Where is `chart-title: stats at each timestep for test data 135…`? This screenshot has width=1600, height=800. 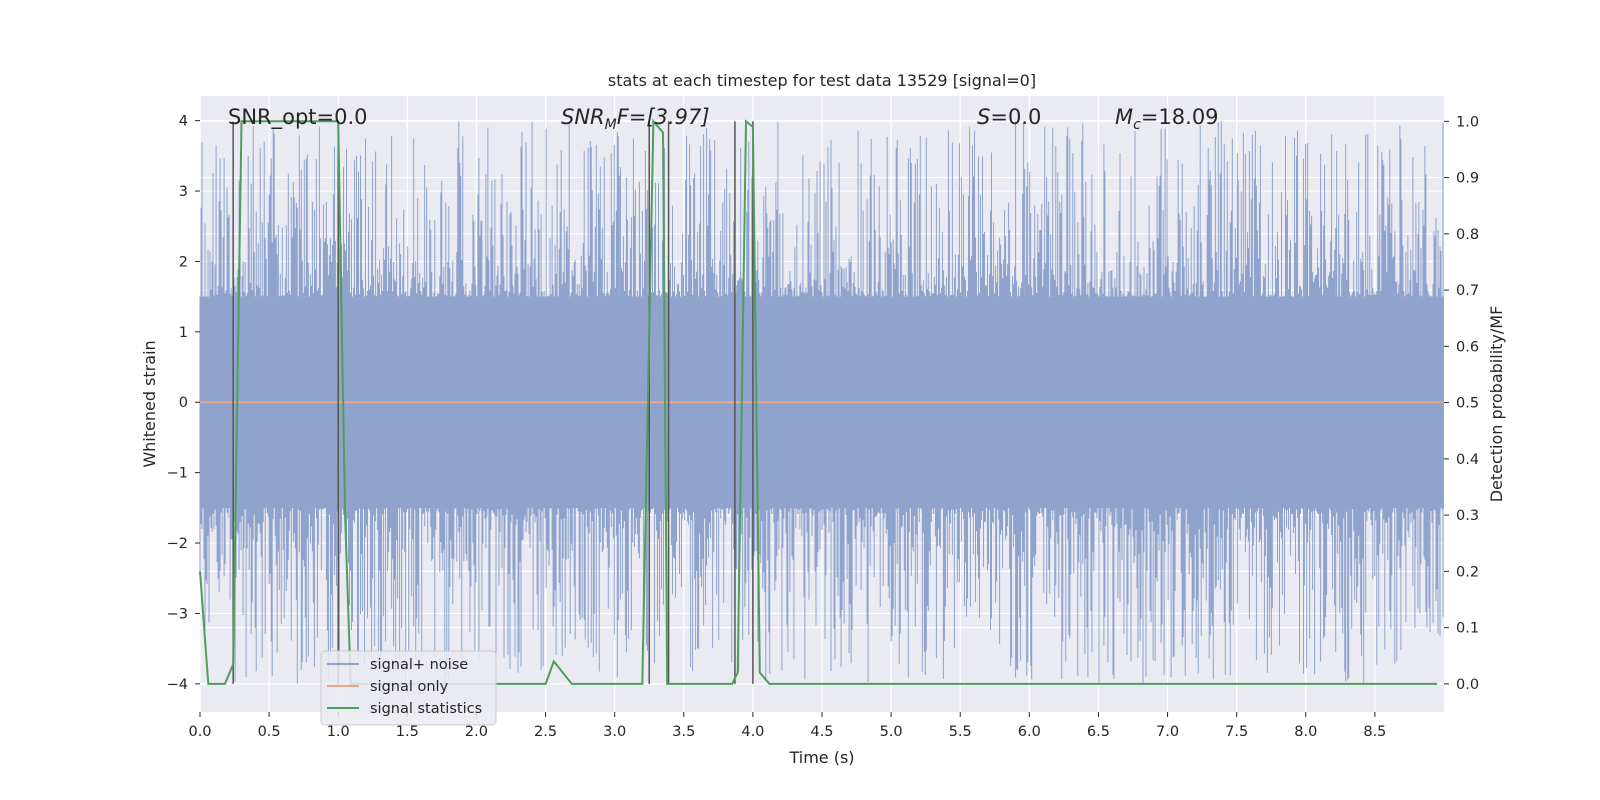 chart-title: stats at each timestep for test data 135… is located at coordinates (822, 80).